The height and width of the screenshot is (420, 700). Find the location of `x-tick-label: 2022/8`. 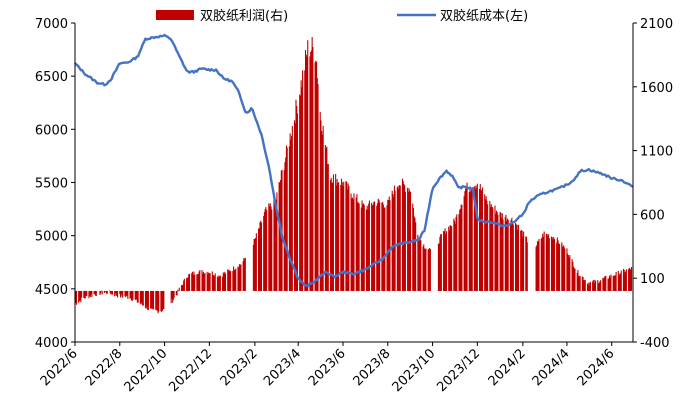

x-tick-label: 2022/8 is located at coordinates (104, 367).